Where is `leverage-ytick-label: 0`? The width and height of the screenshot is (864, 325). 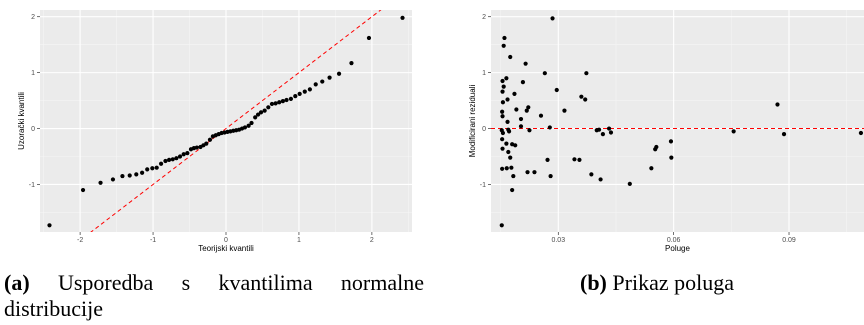 leverage-ytick-label: 0 is located at coordinates (484, 129).